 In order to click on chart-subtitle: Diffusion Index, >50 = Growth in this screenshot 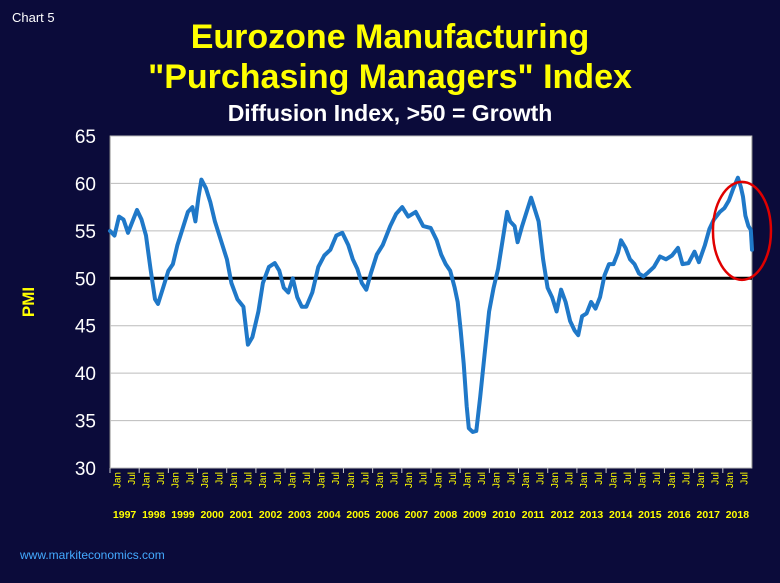, I will do `click(390, 113)`.